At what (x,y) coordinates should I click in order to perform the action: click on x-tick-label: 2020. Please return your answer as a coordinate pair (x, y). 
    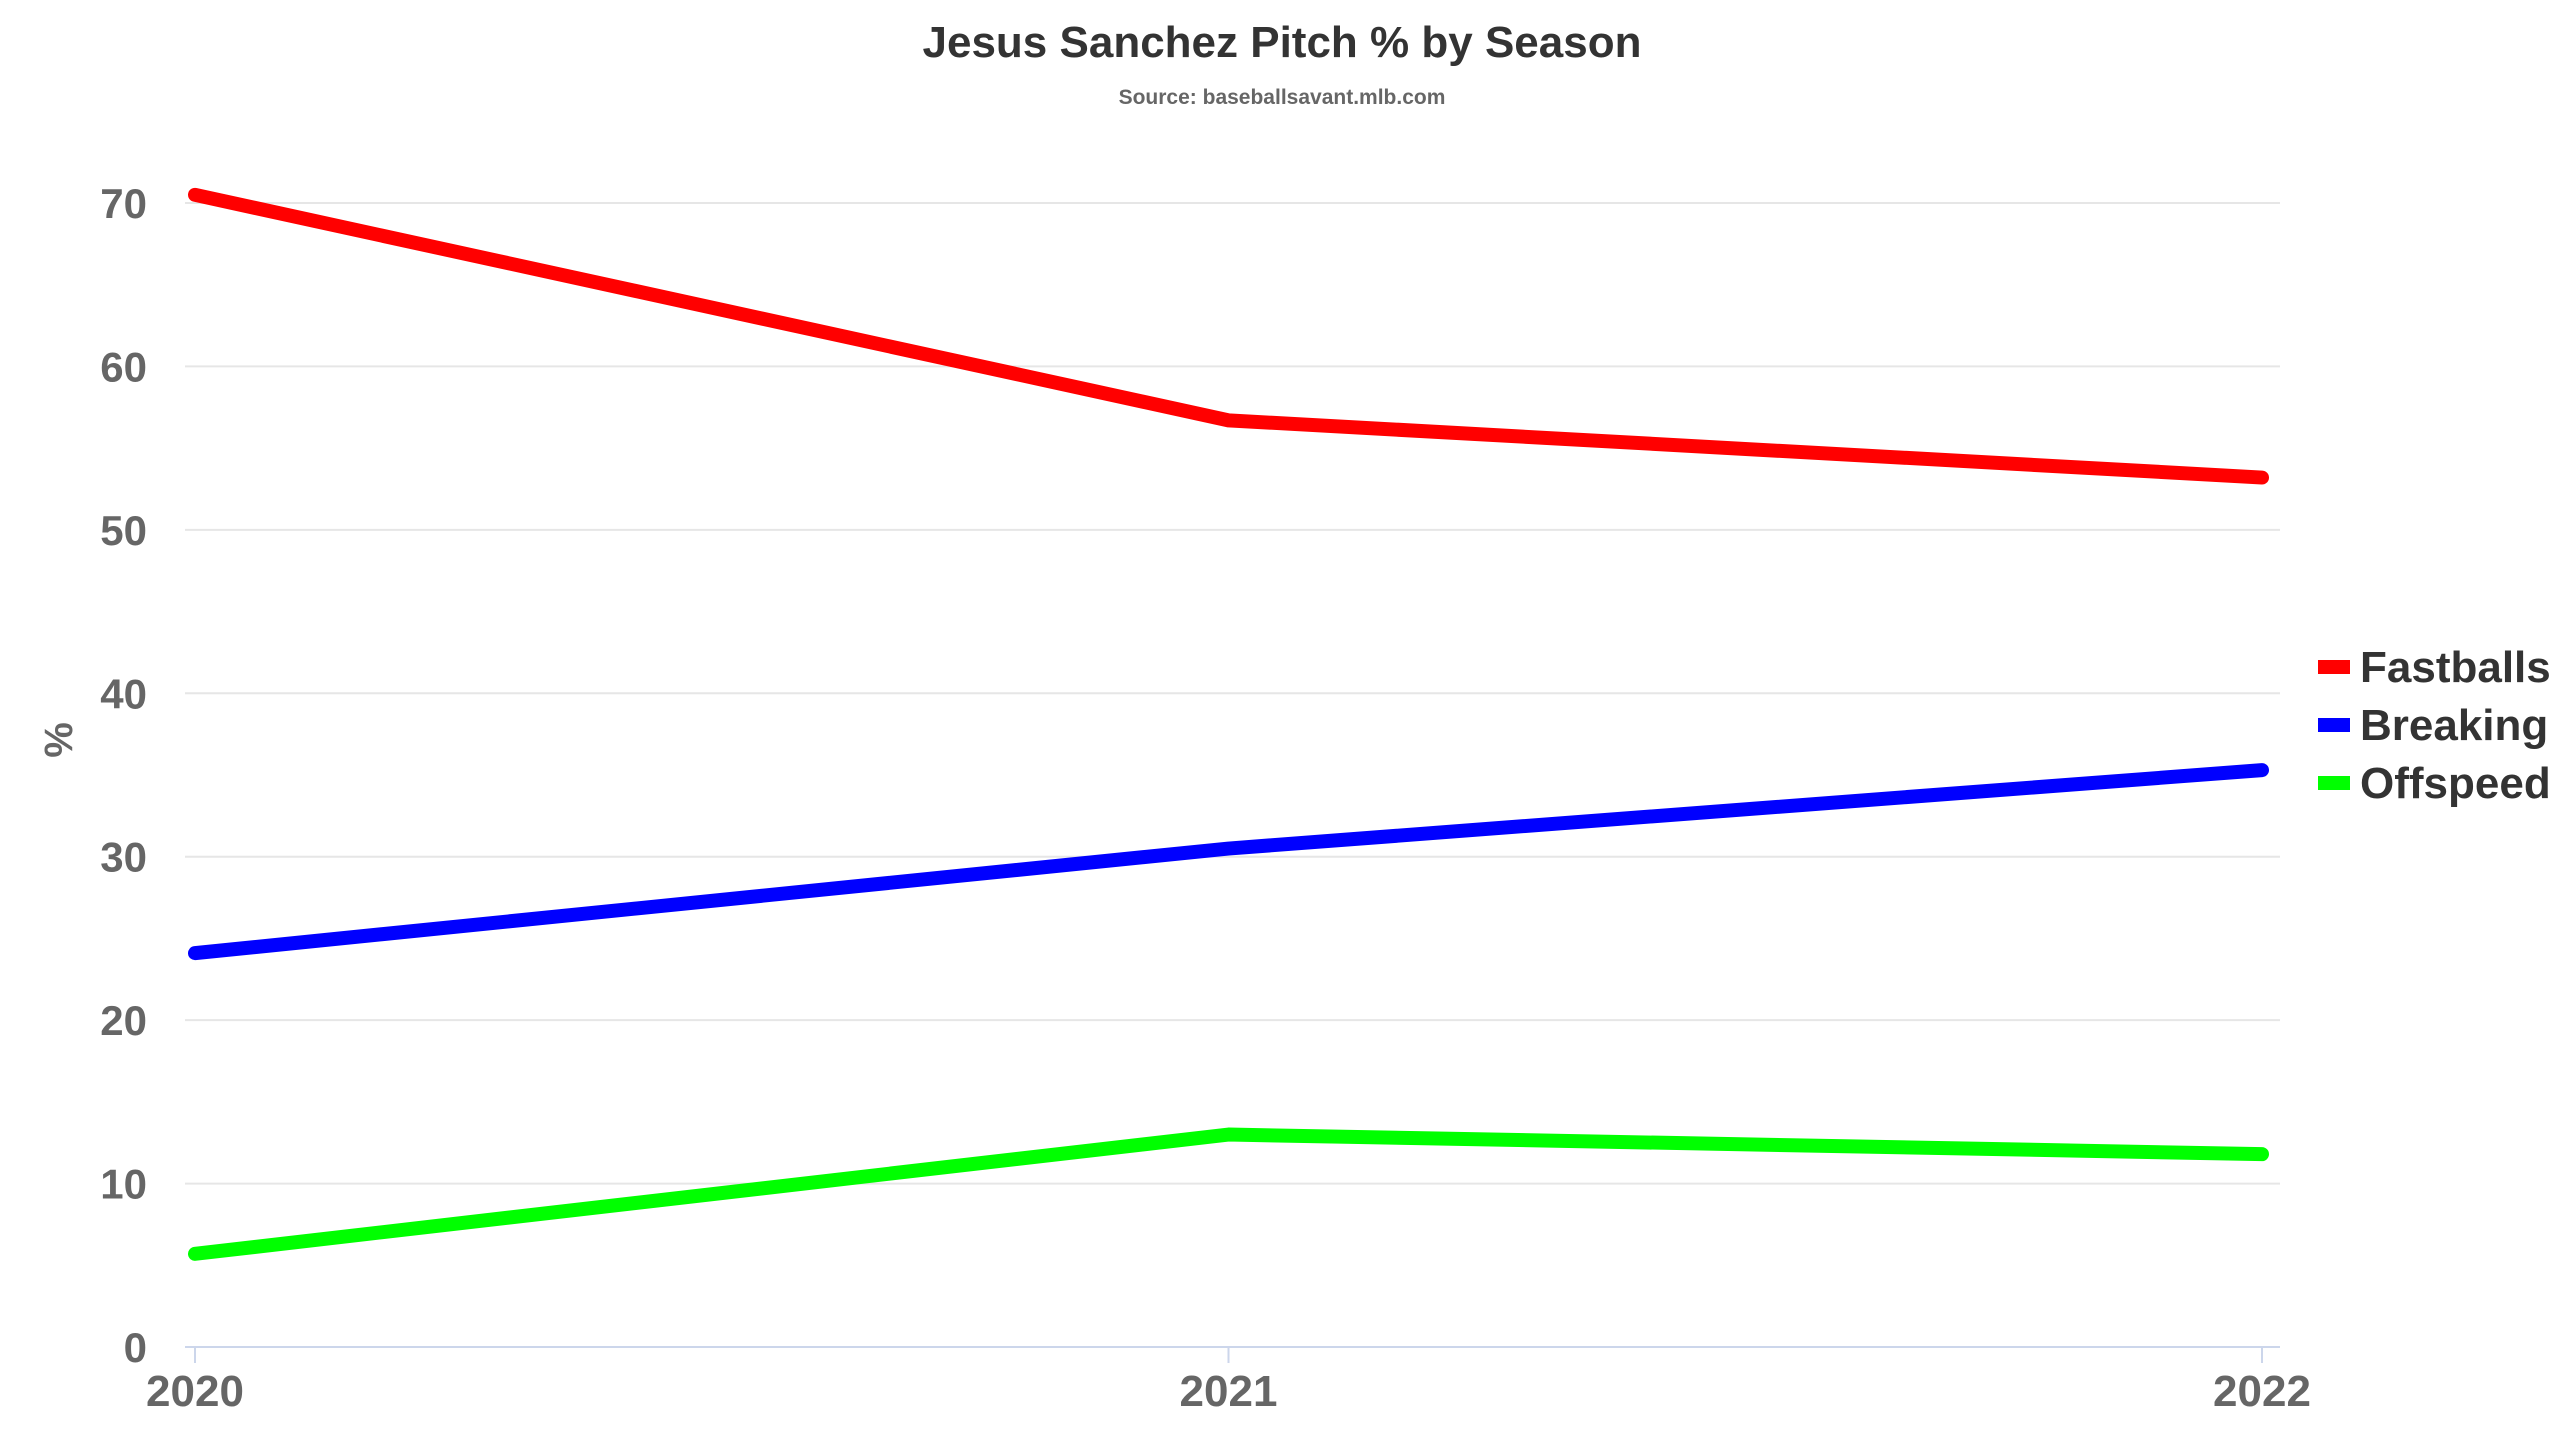
    Looking at the image, I should click on (195, 1391).